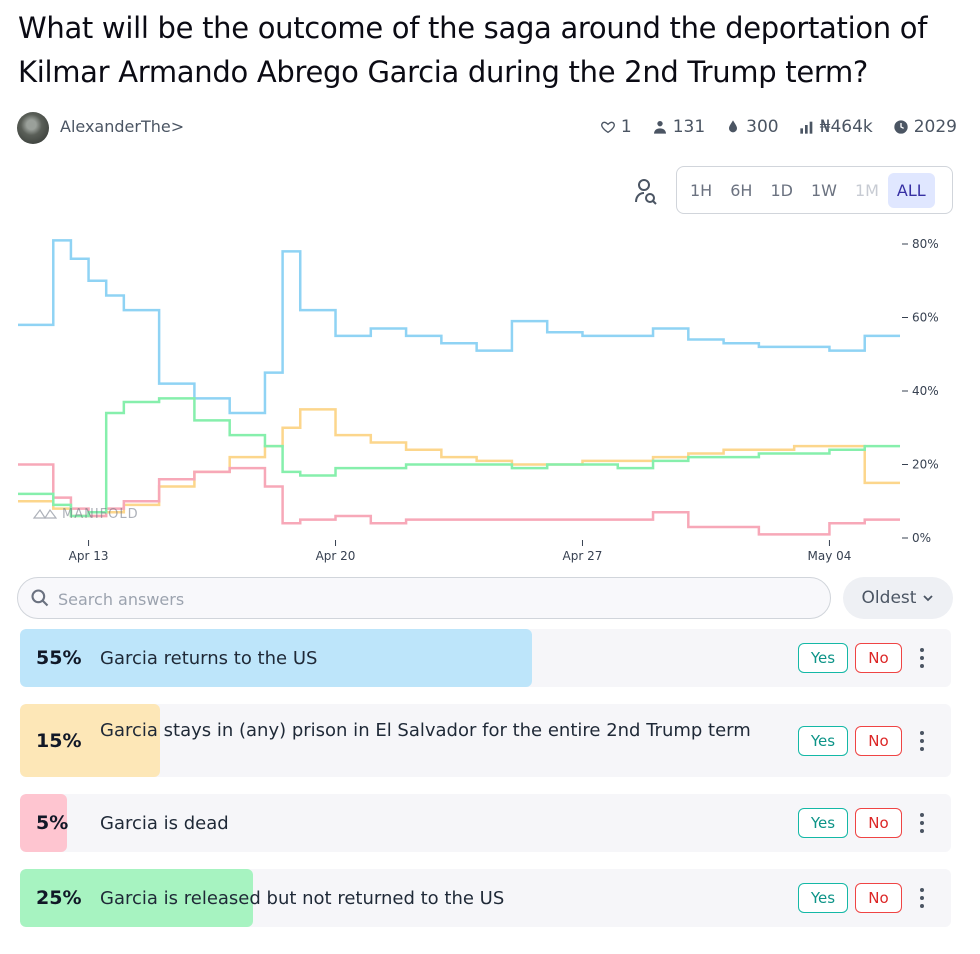 This screenshot has width=980, height=954. Describe the element at coordinates (487, 129) in the screenshot. I see `market-meta-row: AlexanderThe> 1 131 300 ₦464k 2029` at that location.